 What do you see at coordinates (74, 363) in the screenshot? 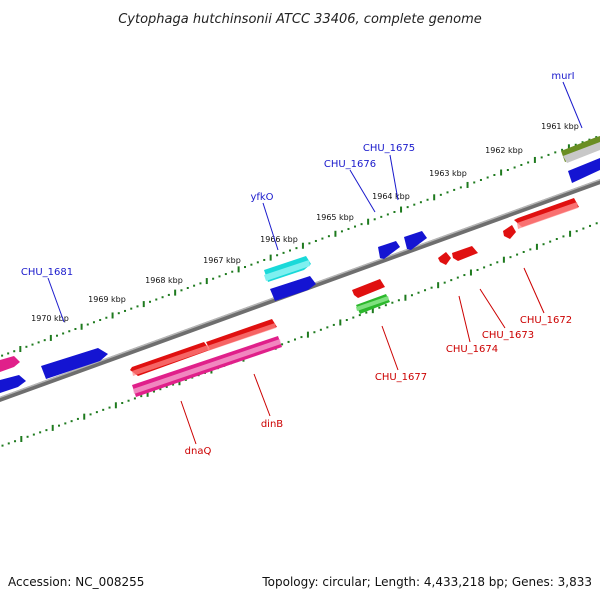
I see `gene-CHU_1681-arrow` at bounding box center [74, 363].